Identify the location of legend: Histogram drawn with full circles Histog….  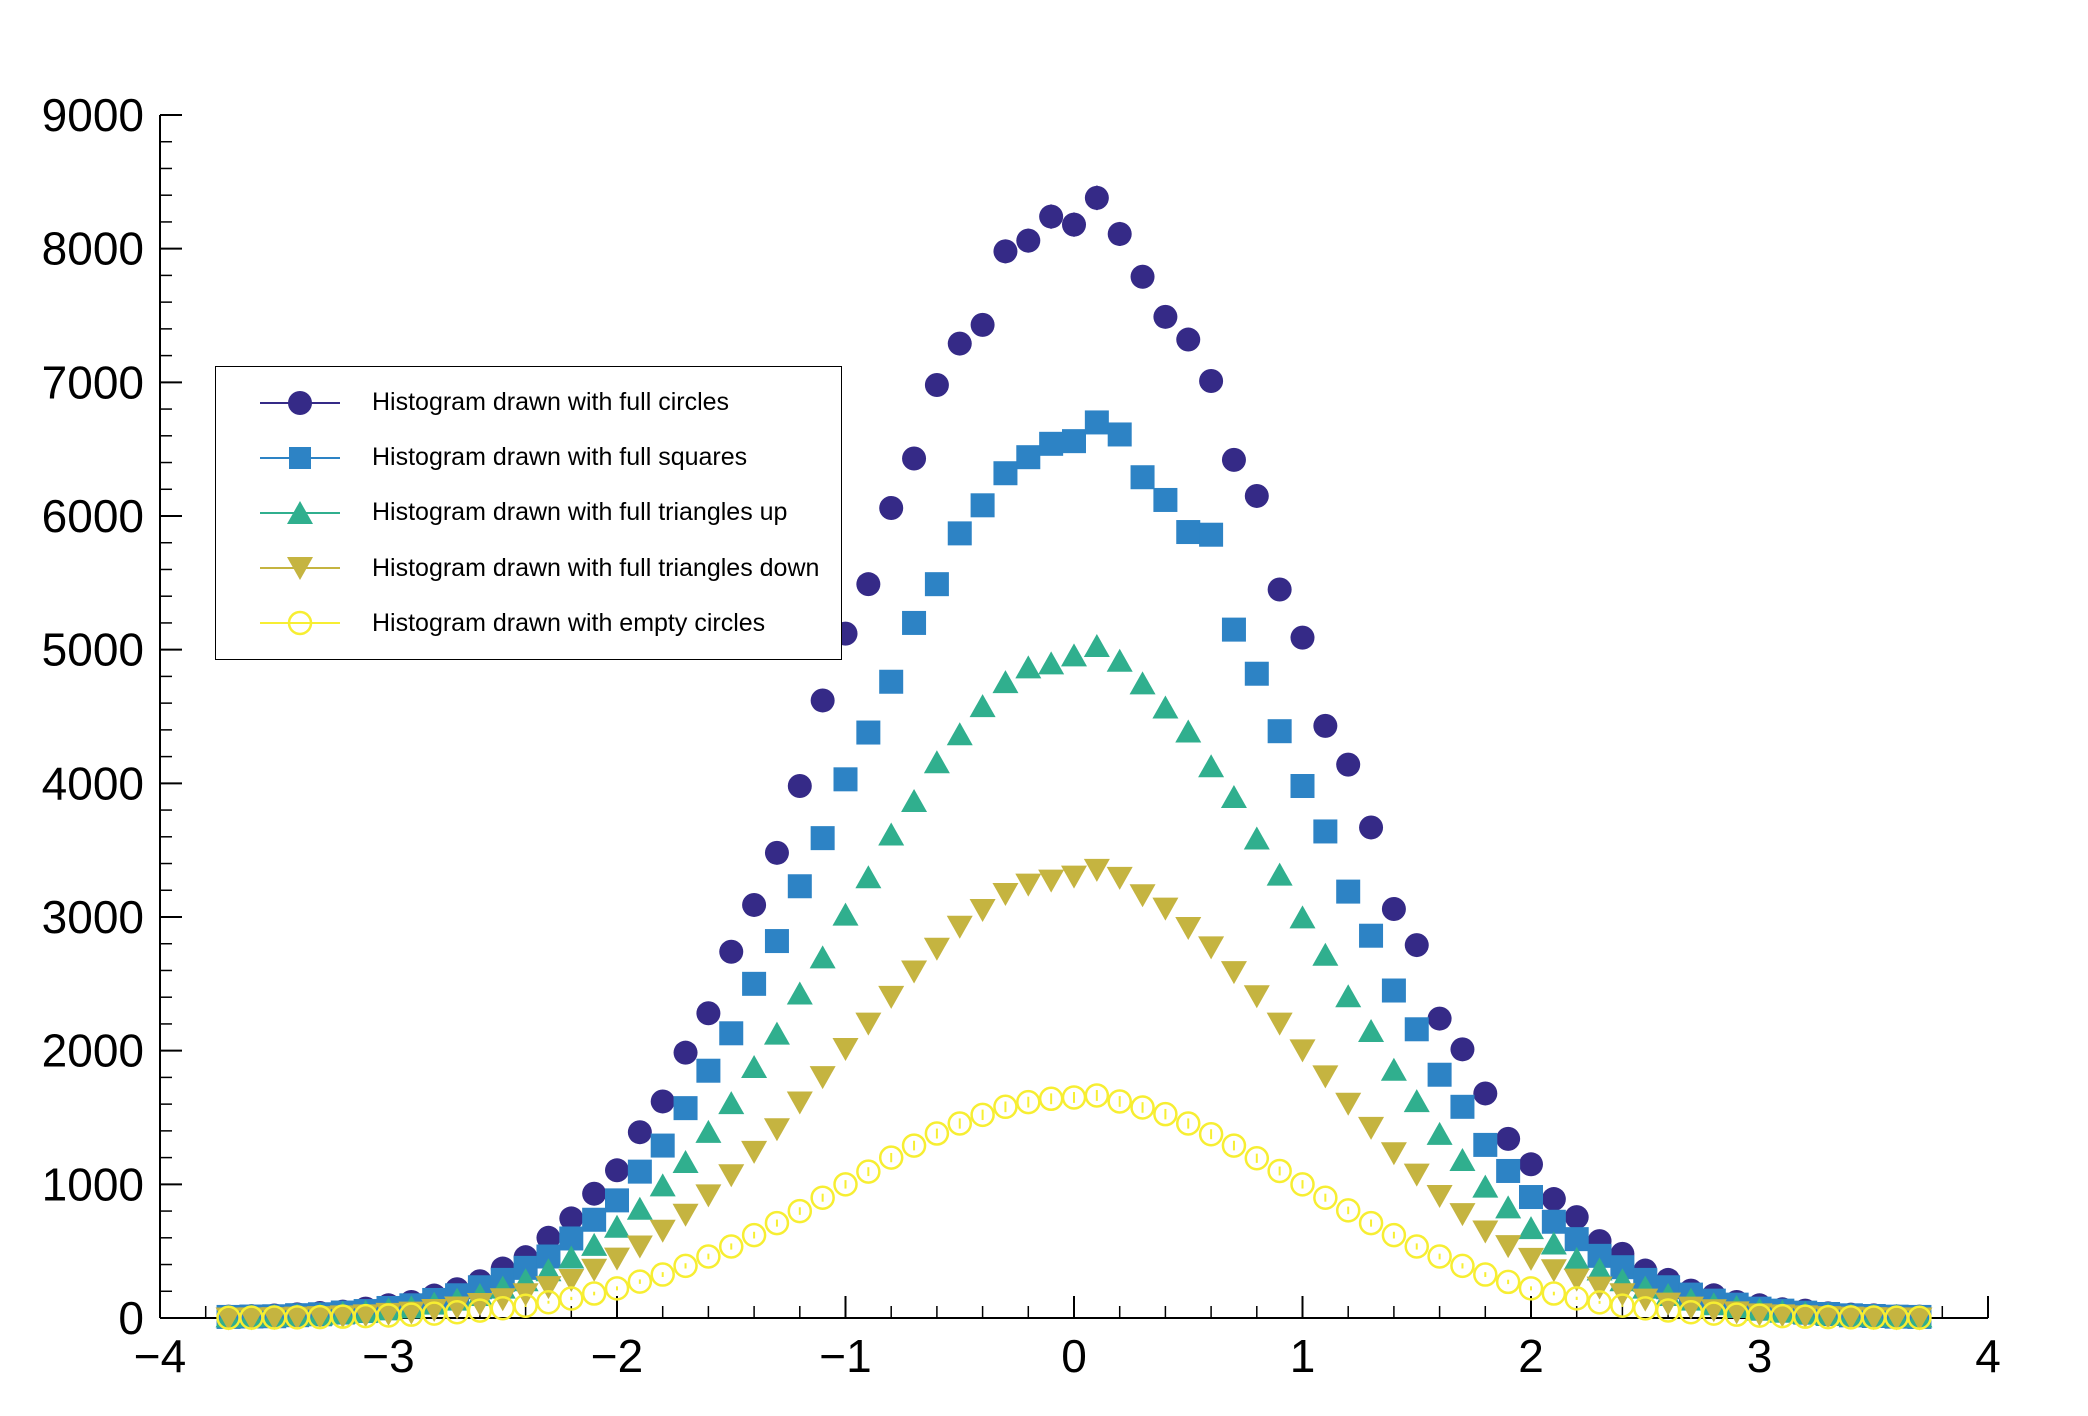
(528, 513).